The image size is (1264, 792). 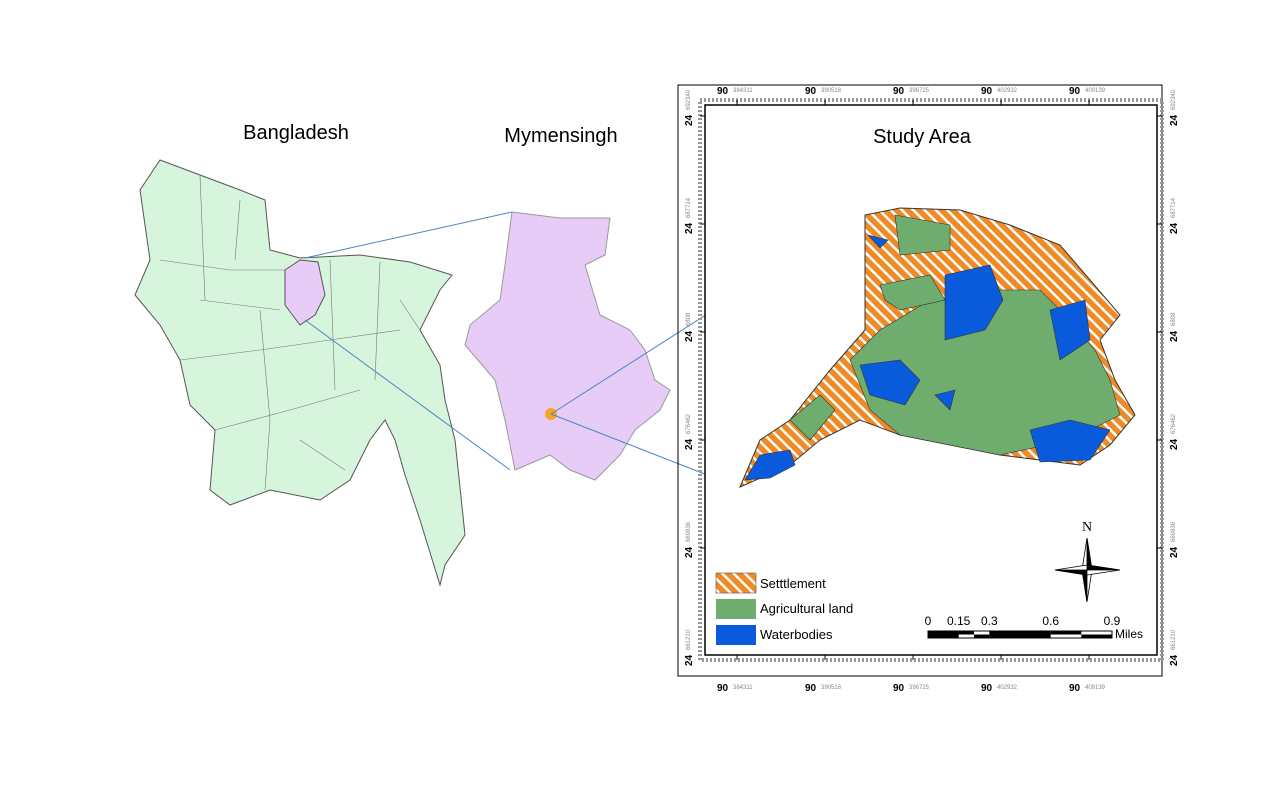 What do you see at coordinates (290, 332) in the screenshot?
I see `district-borders` at bounding box center [290, 332].